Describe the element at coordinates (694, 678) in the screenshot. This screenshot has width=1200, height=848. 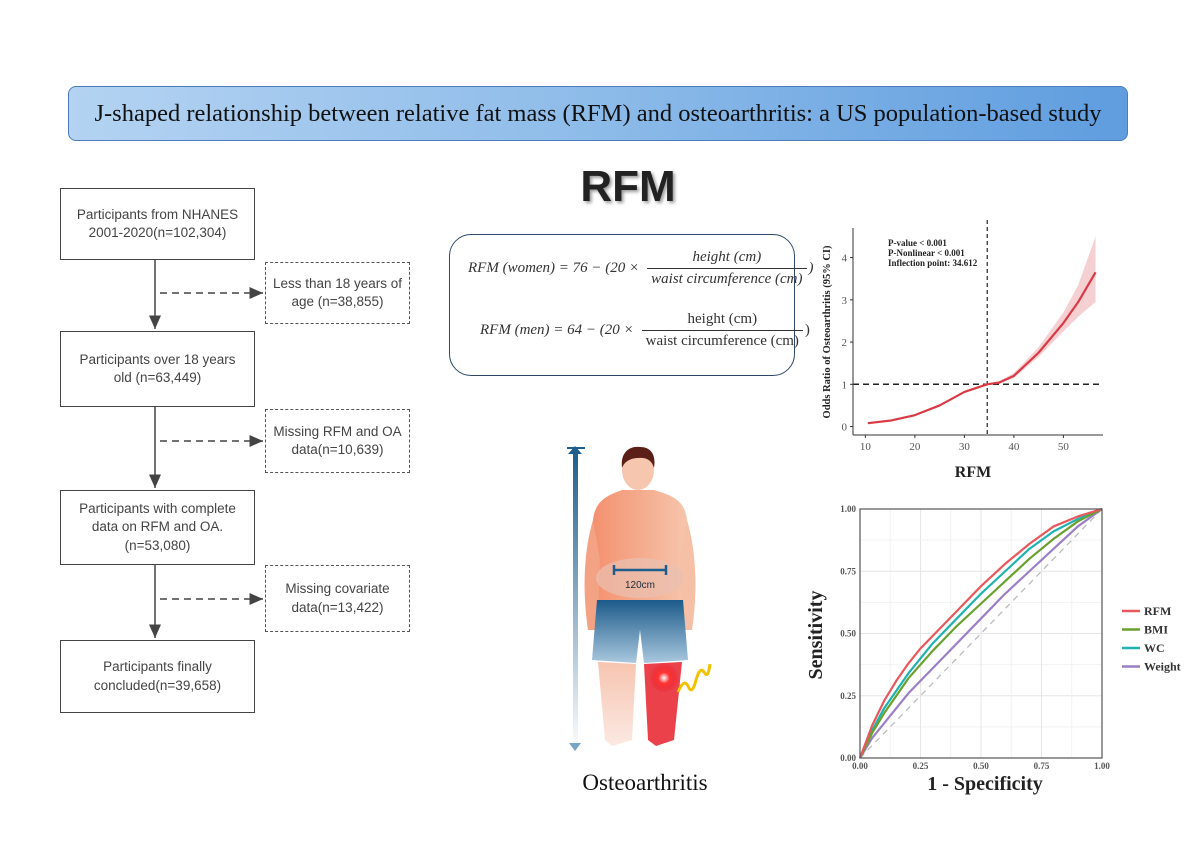
I see `pain-wave-icon` at that location.